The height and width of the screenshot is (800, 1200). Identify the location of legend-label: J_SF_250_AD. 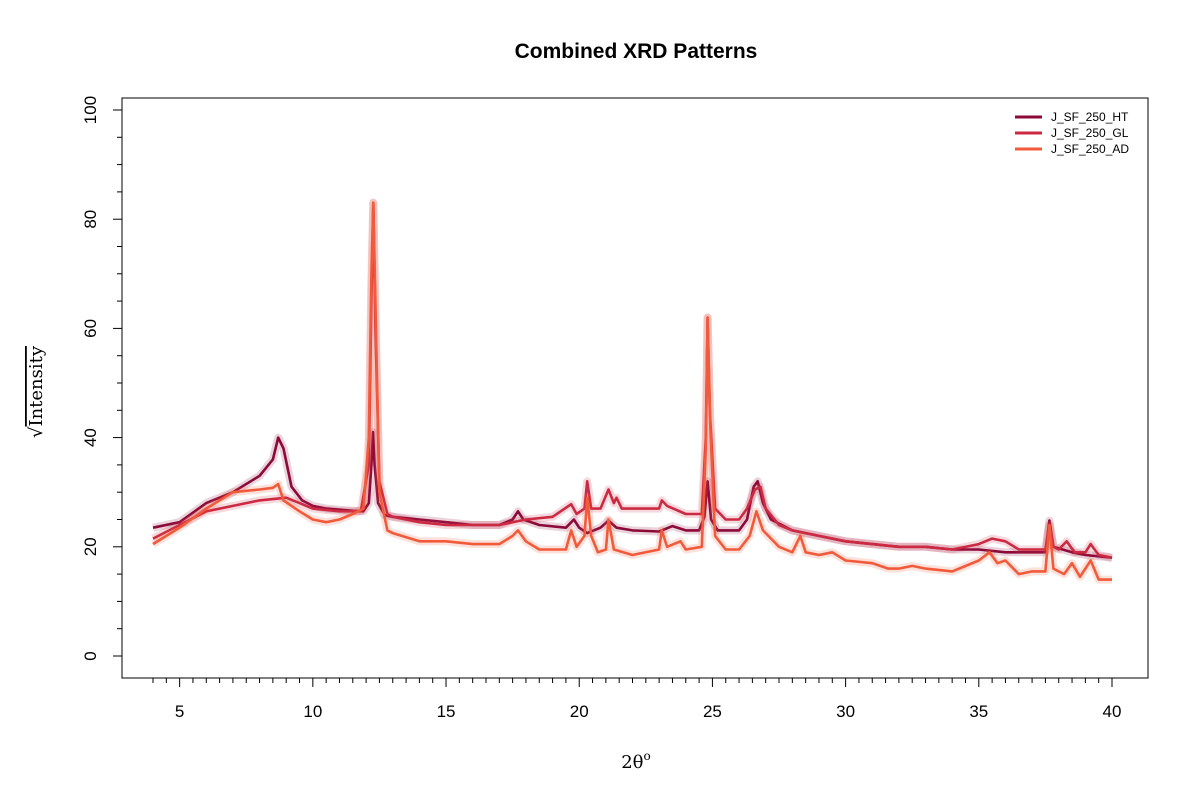
(1090, 149).